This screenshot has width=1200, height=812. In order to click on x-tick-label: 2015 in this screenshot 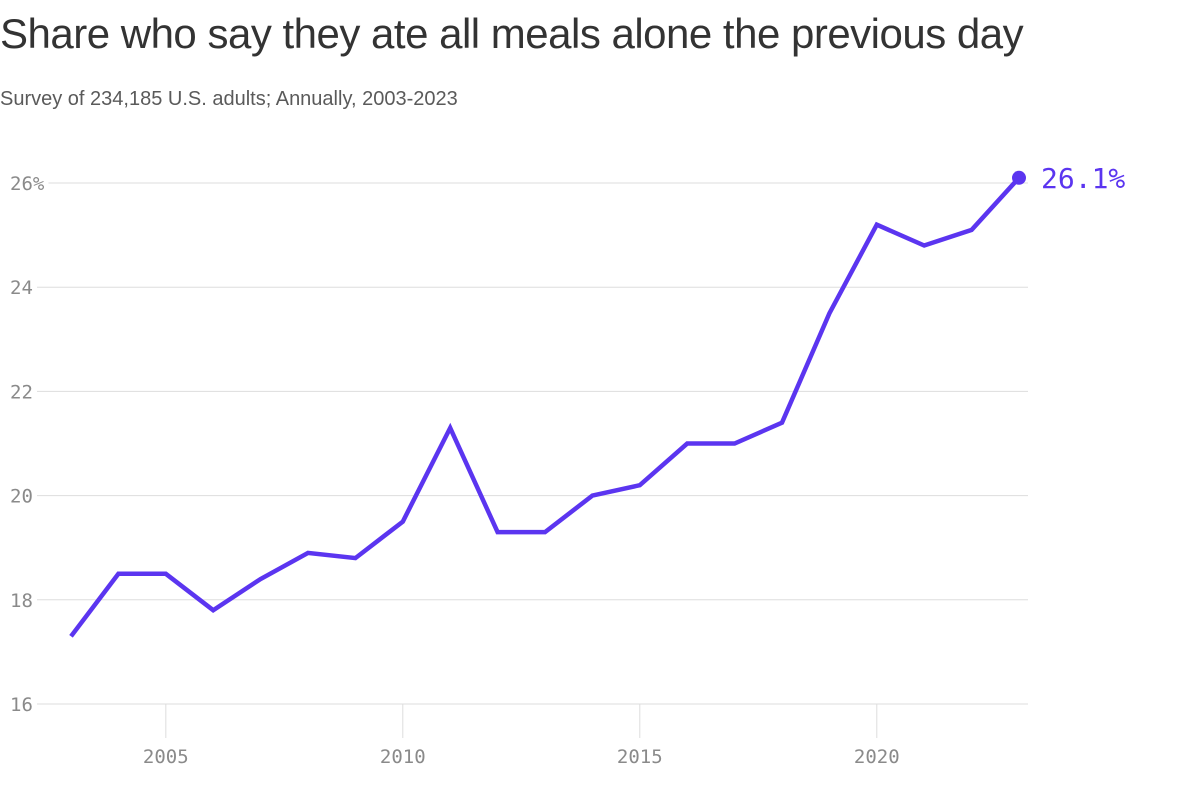, I will do `click(640, 757)`.